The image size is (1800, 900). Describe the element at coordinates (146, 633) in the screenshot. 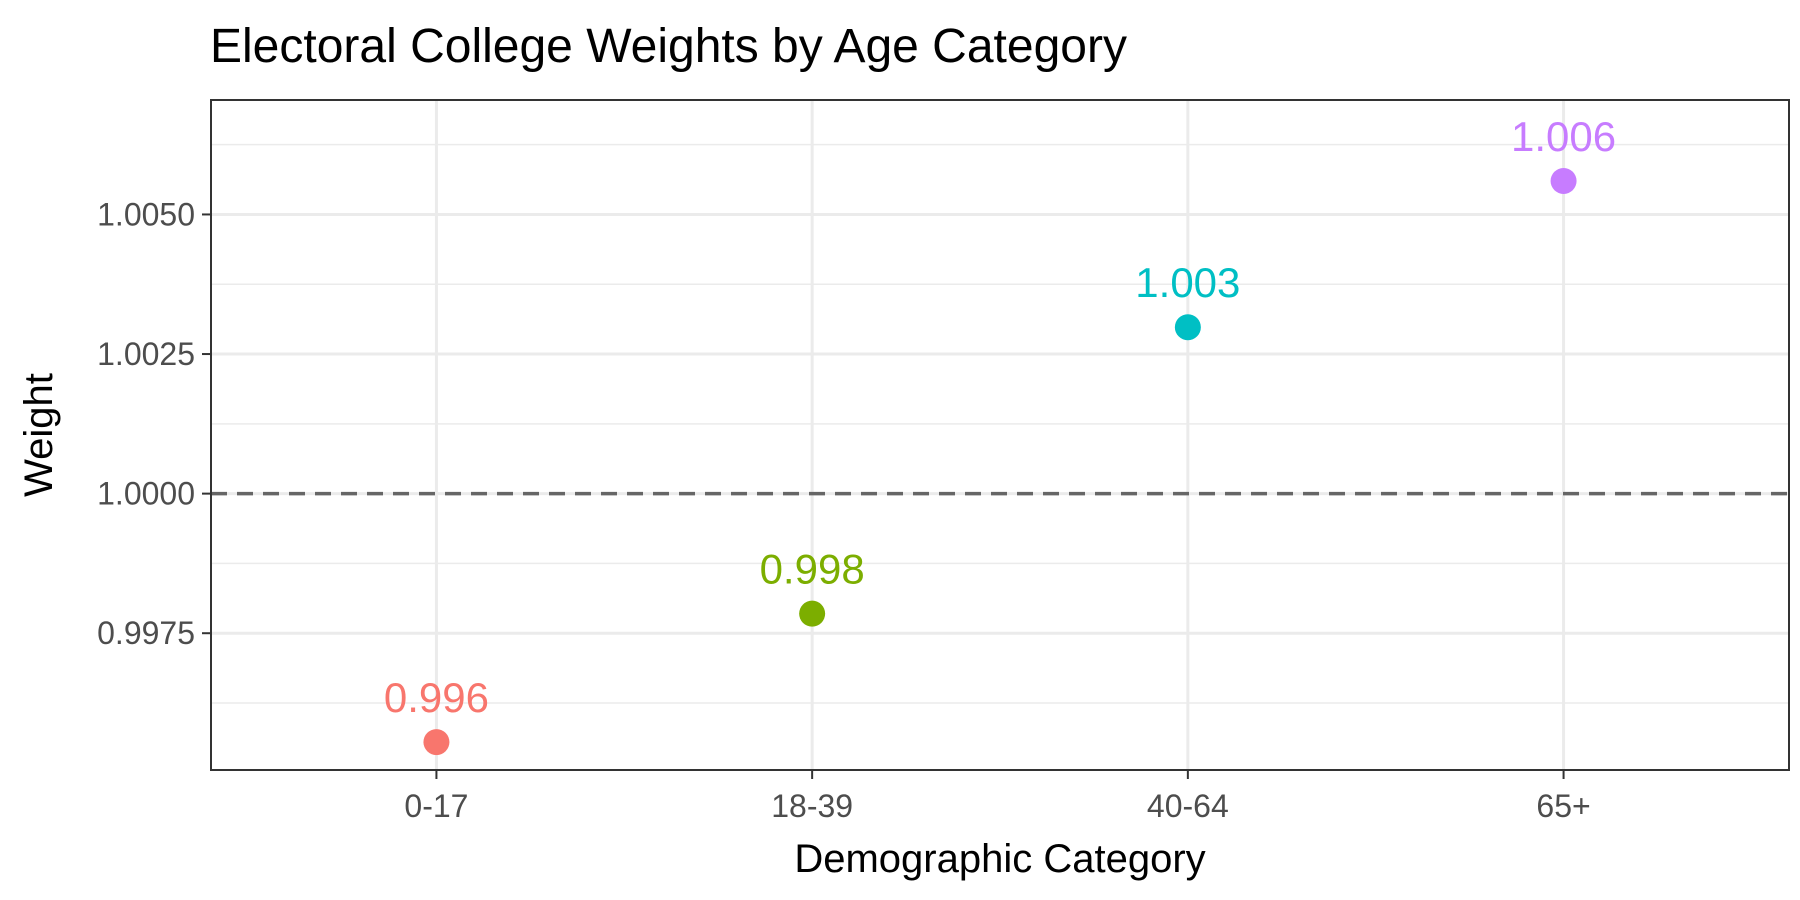

I see `y-tick-label: 0.9975` at that location.